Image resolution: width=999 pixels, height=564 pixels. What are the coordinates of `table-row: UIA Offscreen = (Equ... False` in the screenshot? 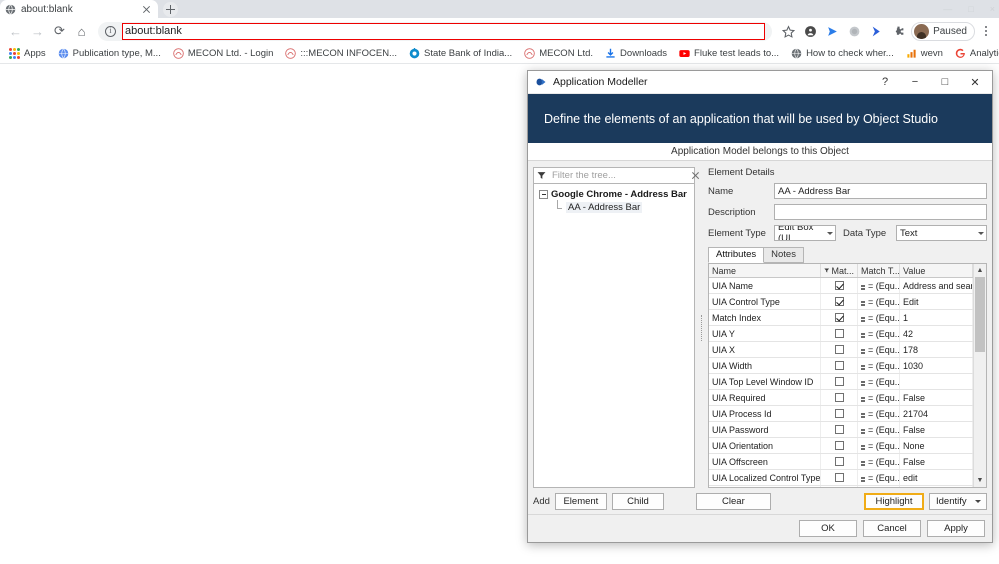 It's located at (841, 462).